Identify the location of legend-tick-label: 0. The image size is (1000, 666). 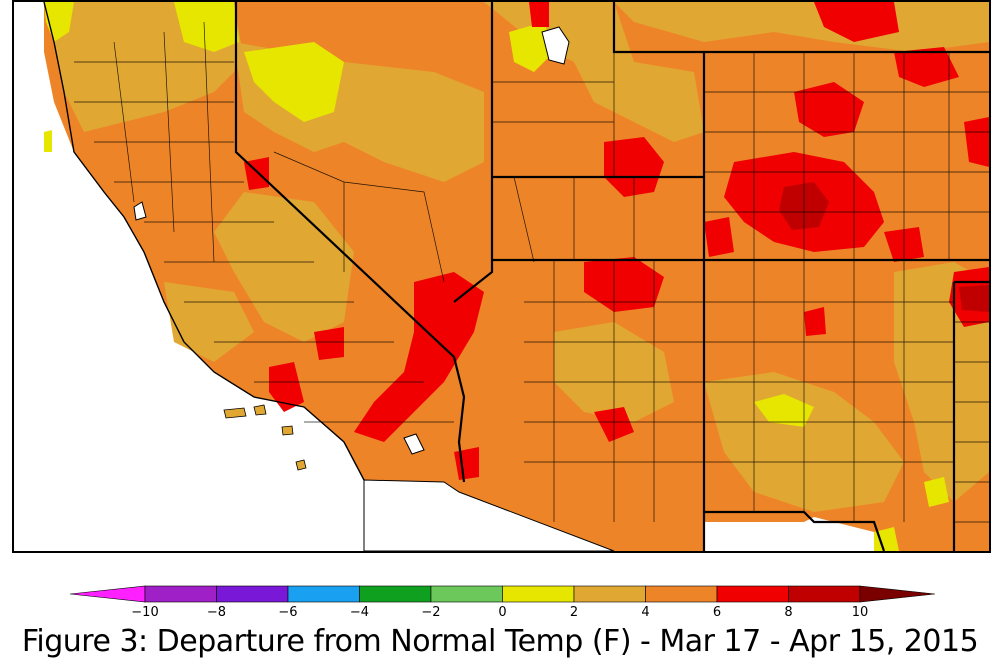
(502, 612).